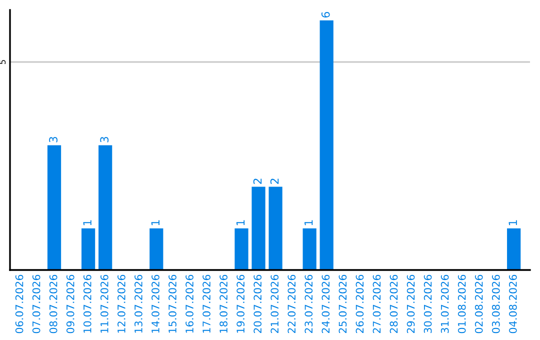  What do you see at coordinates (258, 304) in the screenshot?
I see `x-tick-label: 20.07.2026` at bounding box center [258, 304].